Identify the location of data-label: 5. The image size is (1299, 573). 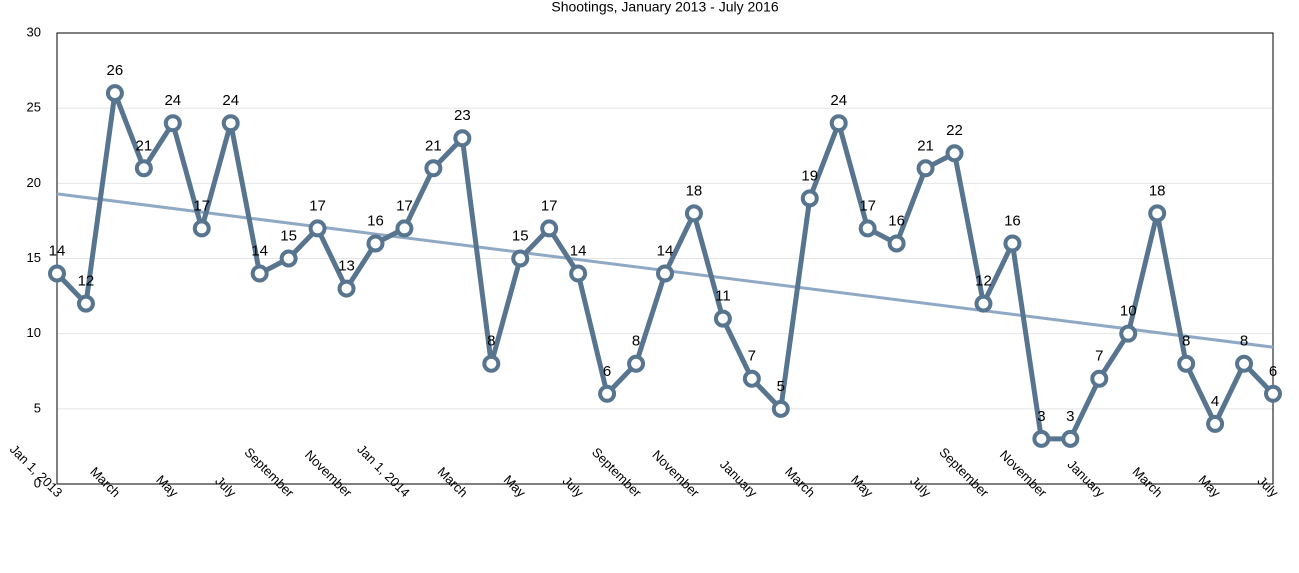
(781, 386).